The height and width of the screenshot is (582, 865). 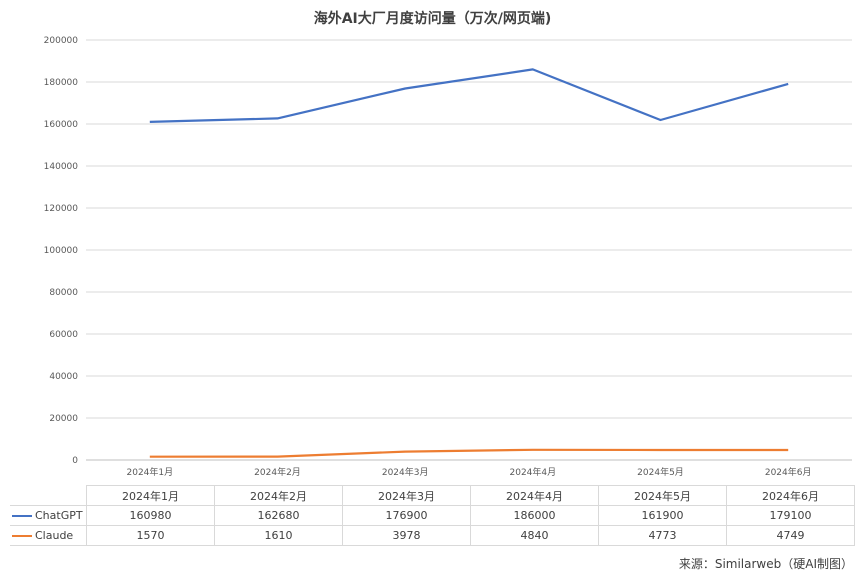 What do you see at coordinates (406, 535) in the screenshot?
I see `table-cell: 3978` at bounding box center [406, 535].